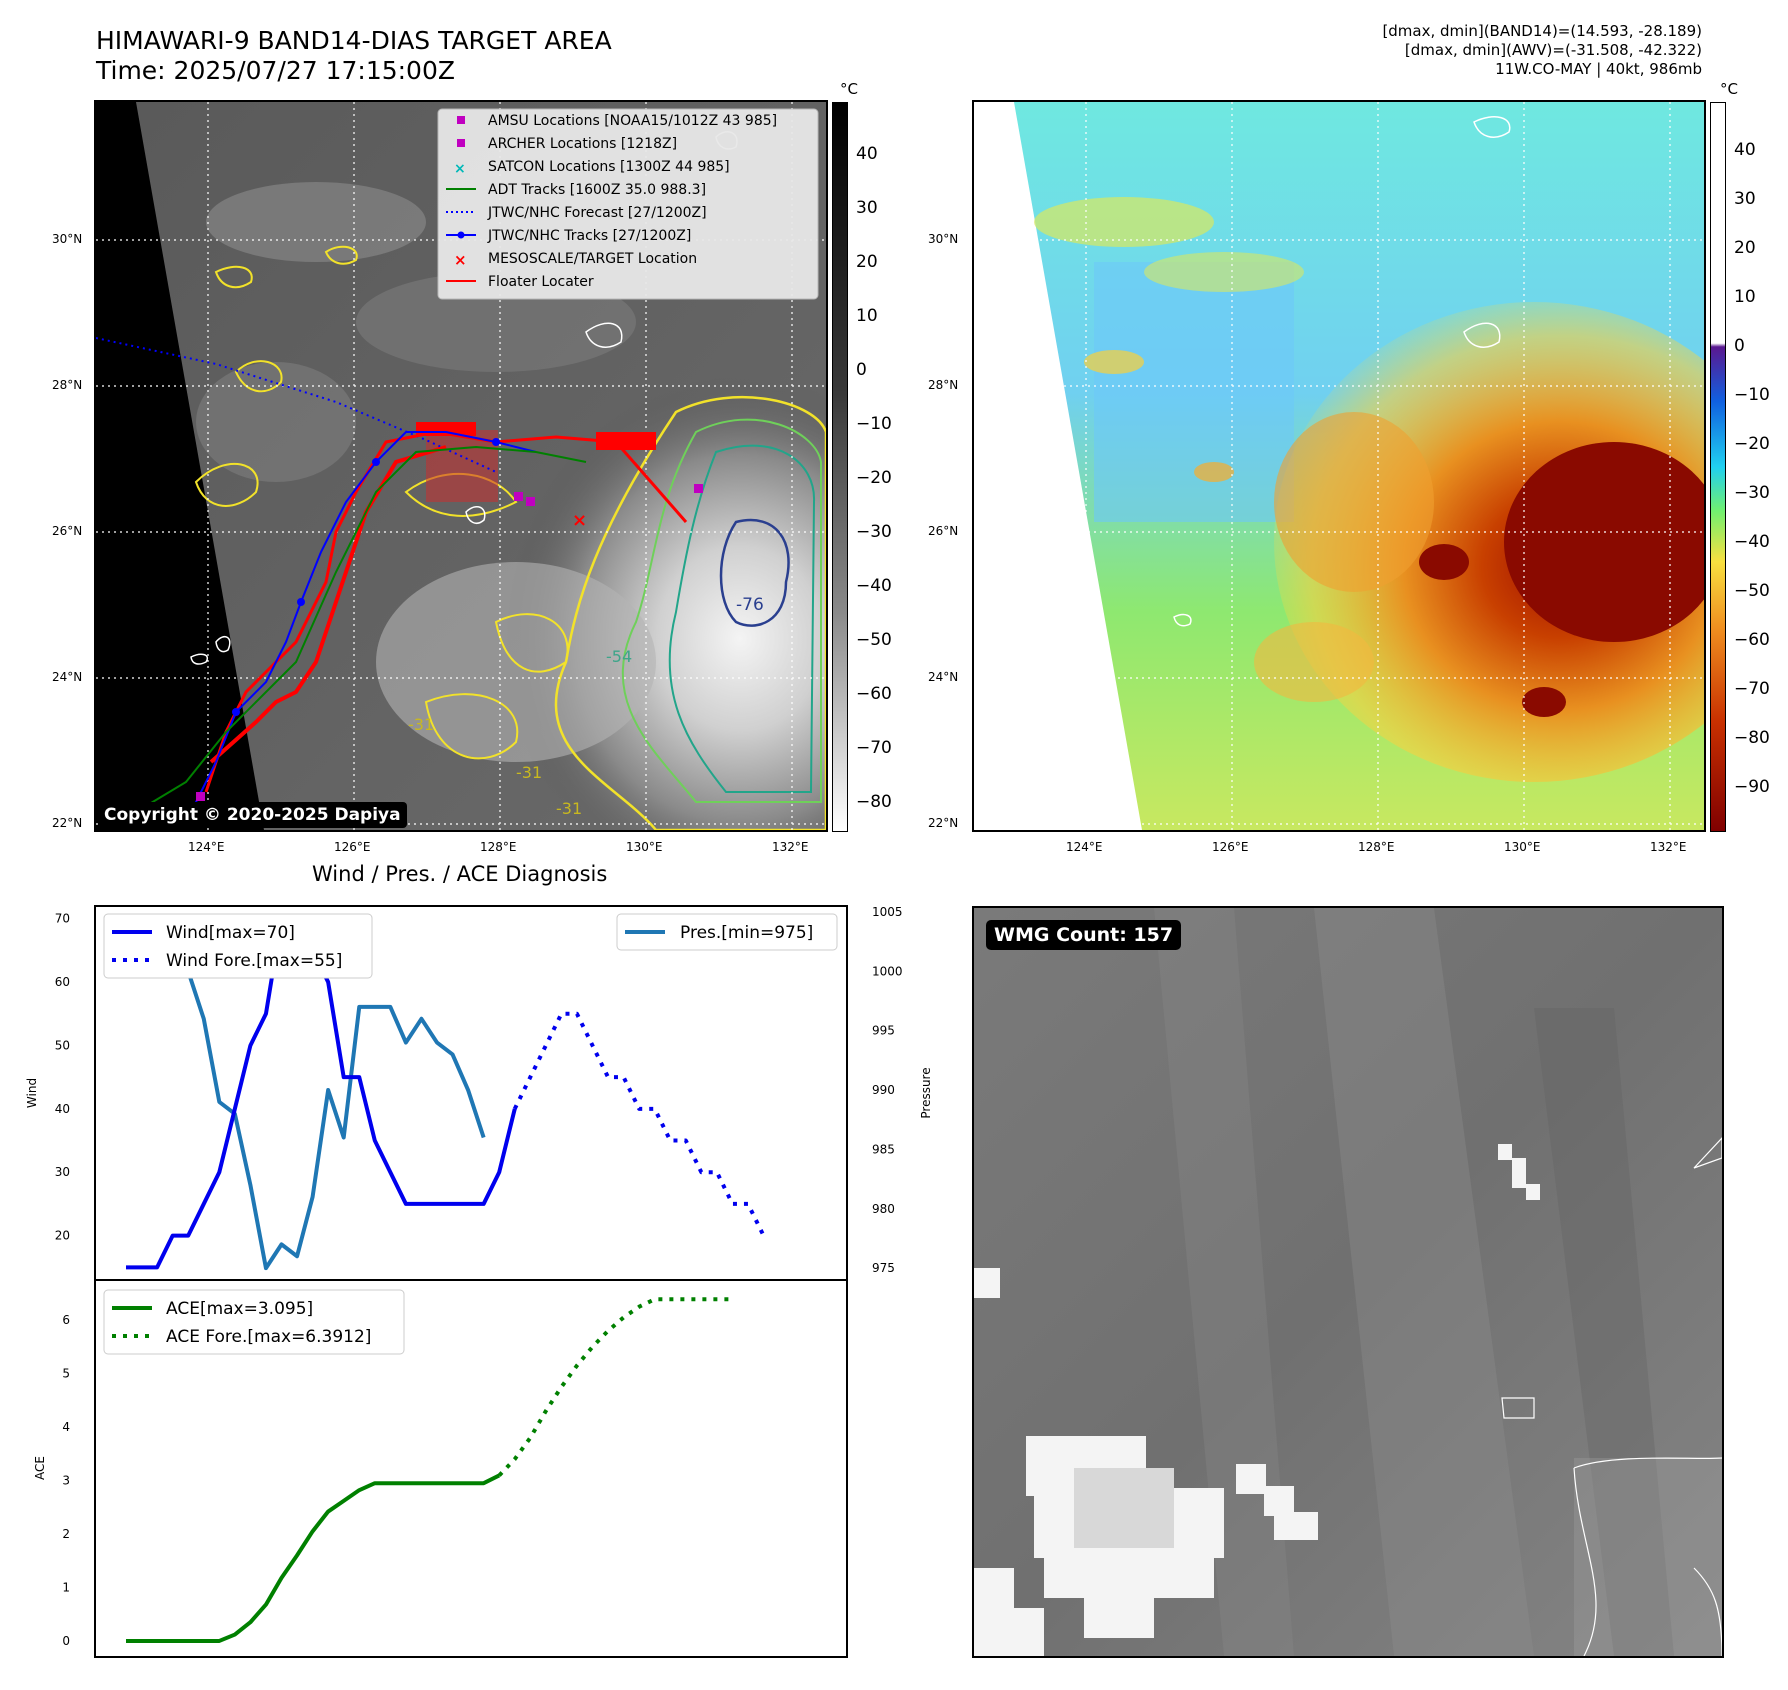 This screenshot has width=1788, height=1690. I want to click on legend-ace: ACE[max=3.095], so click(239, 1309).